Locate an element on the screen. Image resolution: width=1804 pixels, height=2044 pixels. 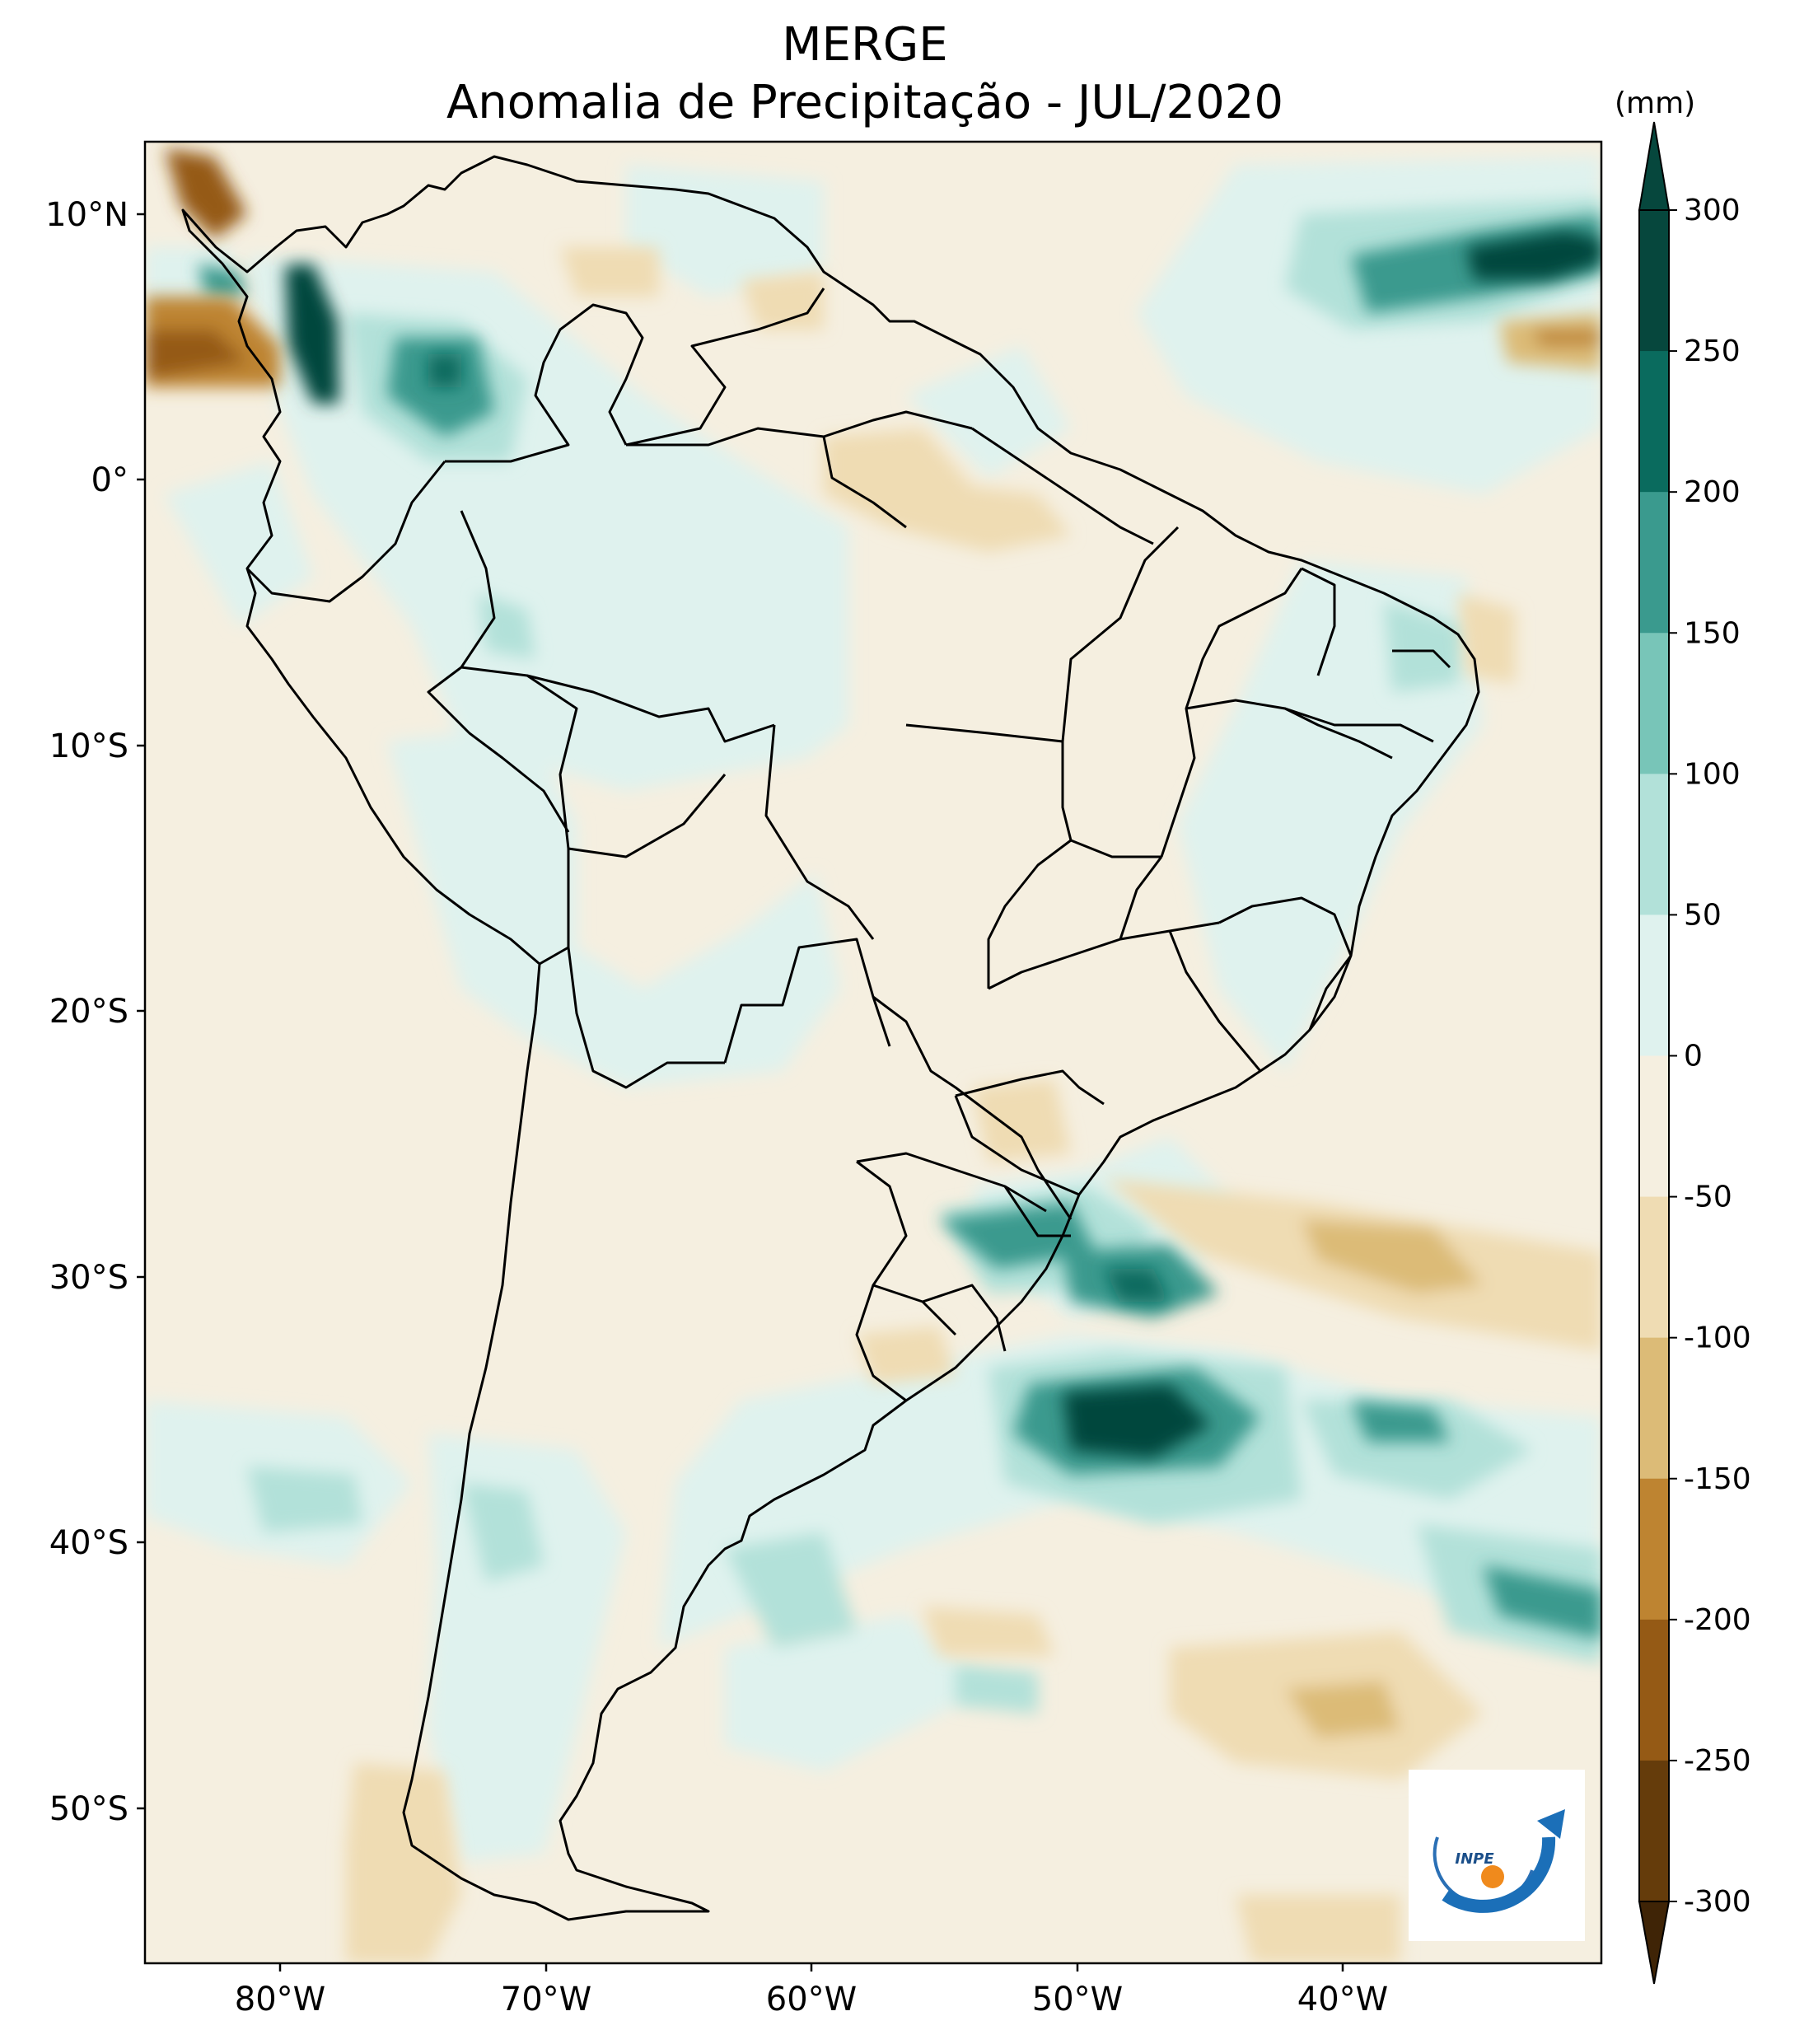
colorbar-tick-label: -200 is located at coordinates (1717, 1620).